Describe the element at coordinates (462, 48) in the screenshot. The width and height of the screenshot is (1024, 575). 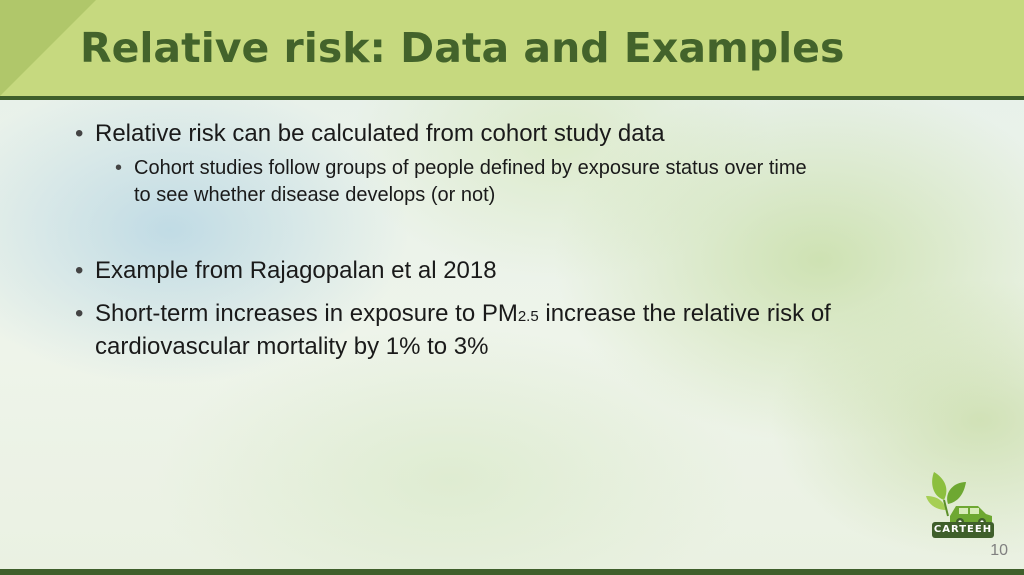
I see `slide-title: Relative risk: Data and Examples` at that location.